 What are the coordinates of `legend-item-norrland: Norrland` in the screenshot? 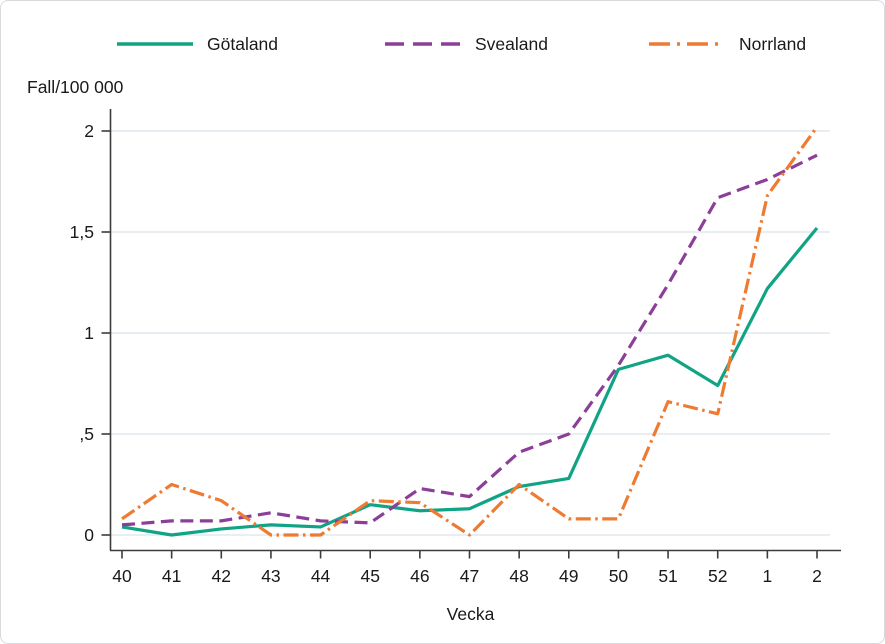 It's located at (727, 44).